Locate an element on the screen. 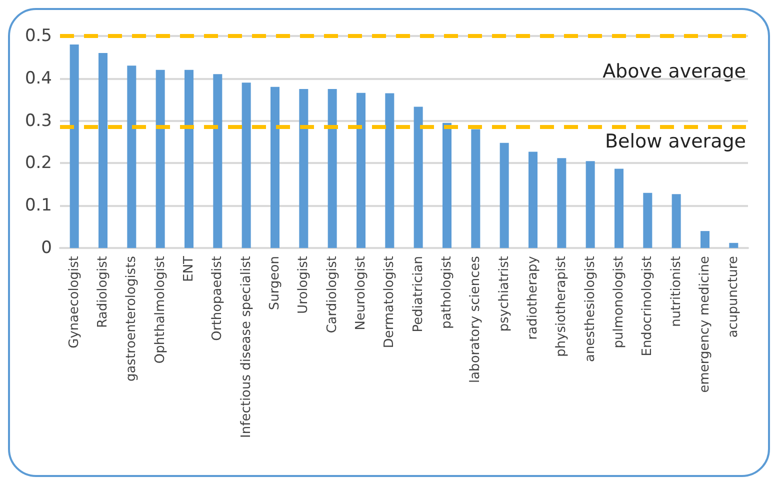  x-tick-label: Neurologist is located at coordinates (361, 293).